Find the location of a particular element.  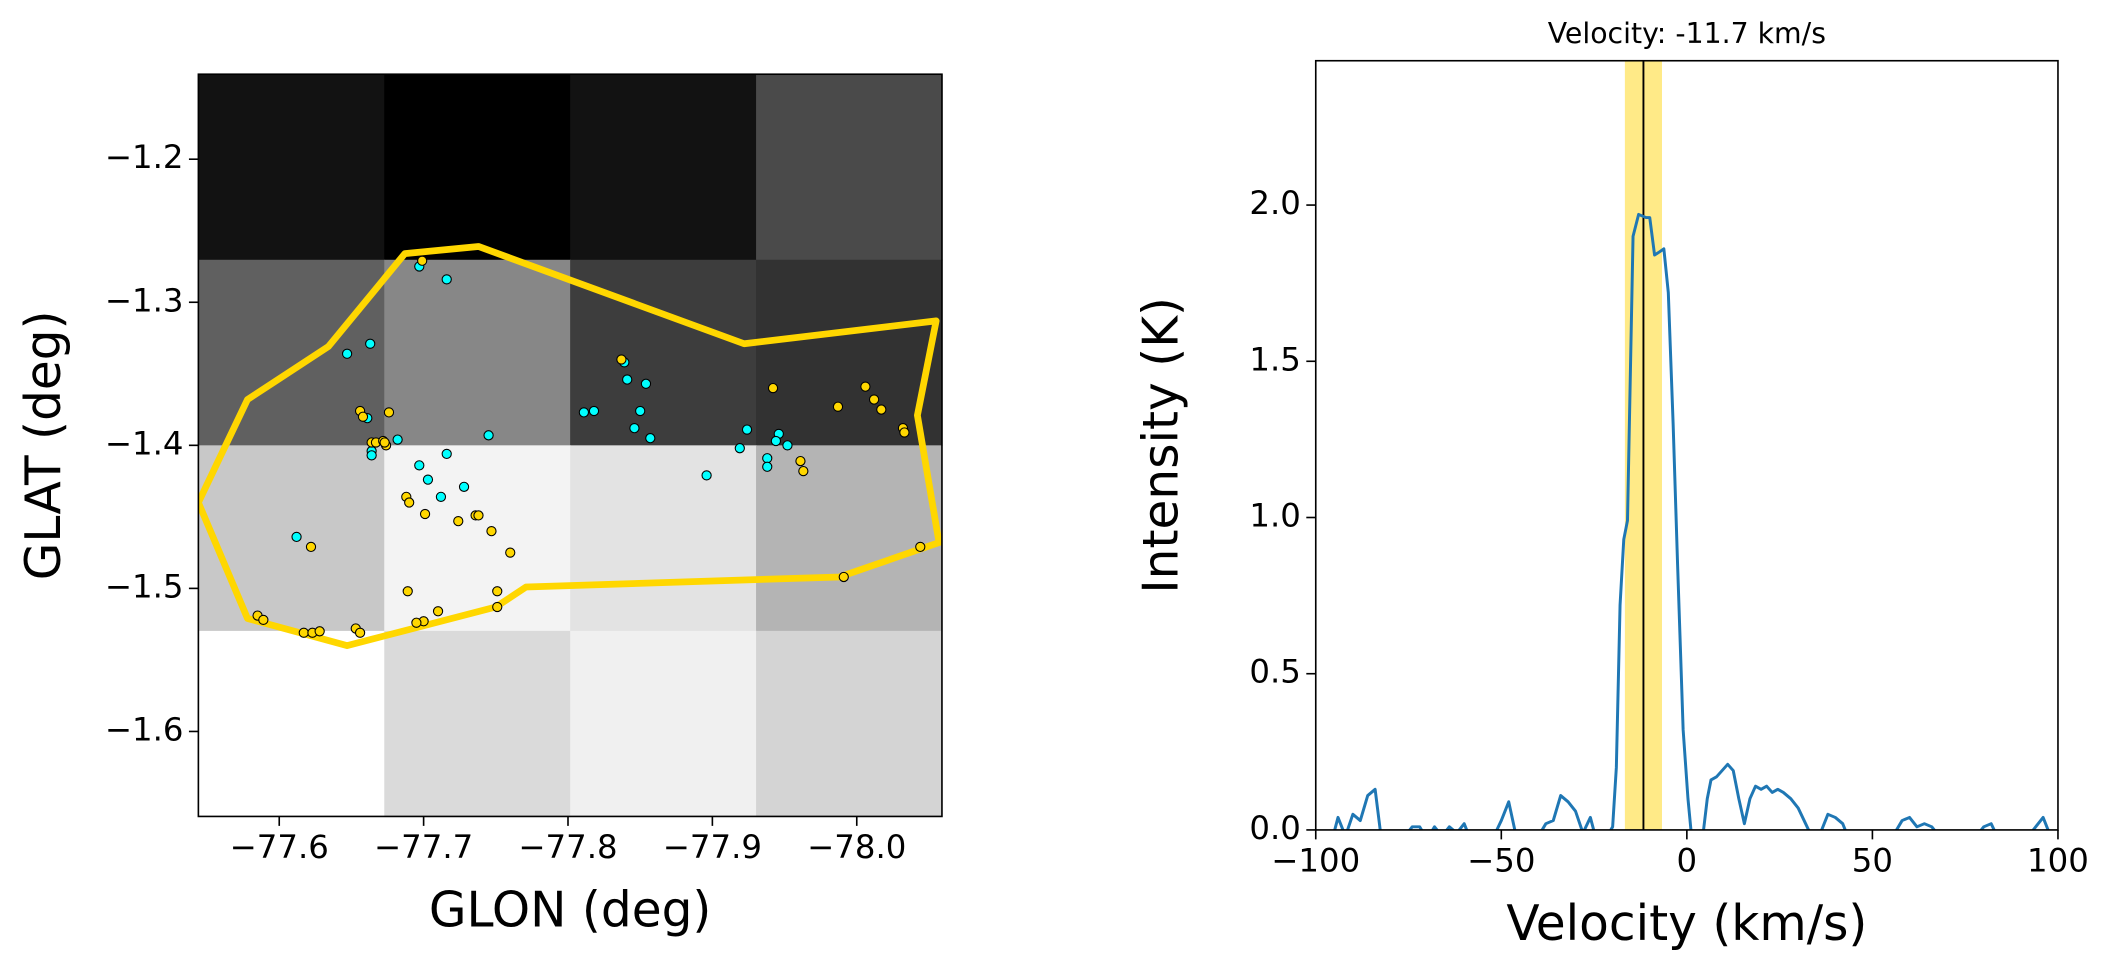

y-tick-label: 1.0 is located at coordinates (1275, 516).